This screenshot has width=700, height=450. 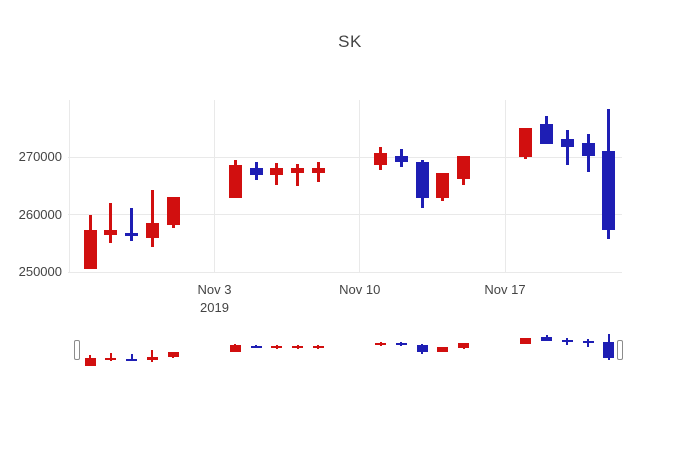 What do you see at coordinates (40, 271) in the screenshot?
I see `y-axis-tick-label: 250000` at bounding box center [40, 271].